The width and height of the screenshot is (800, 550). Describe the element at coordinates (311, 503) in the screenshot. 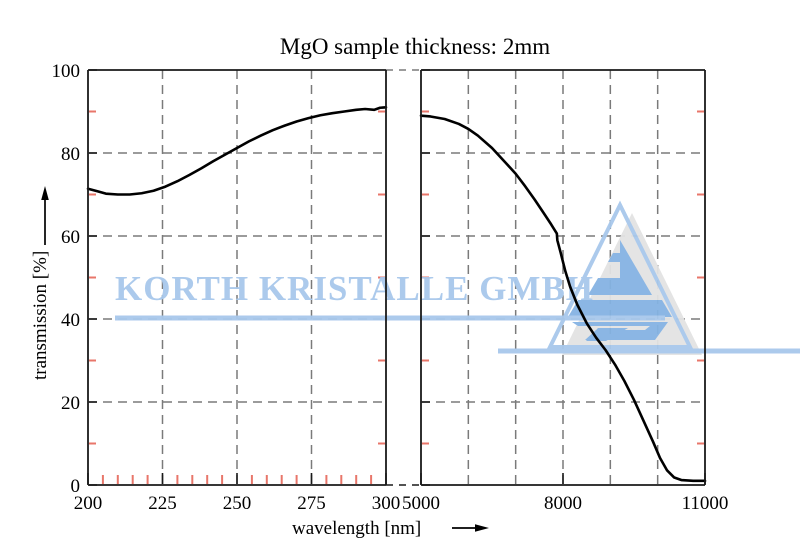

I see `x-tick-label: 275` at that location.